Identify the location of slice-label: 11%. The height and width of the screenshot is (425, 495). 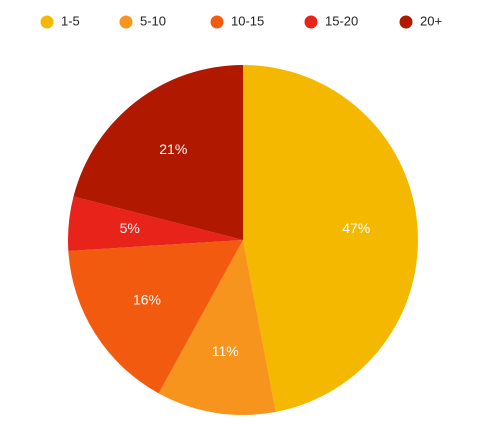
(225, 351).